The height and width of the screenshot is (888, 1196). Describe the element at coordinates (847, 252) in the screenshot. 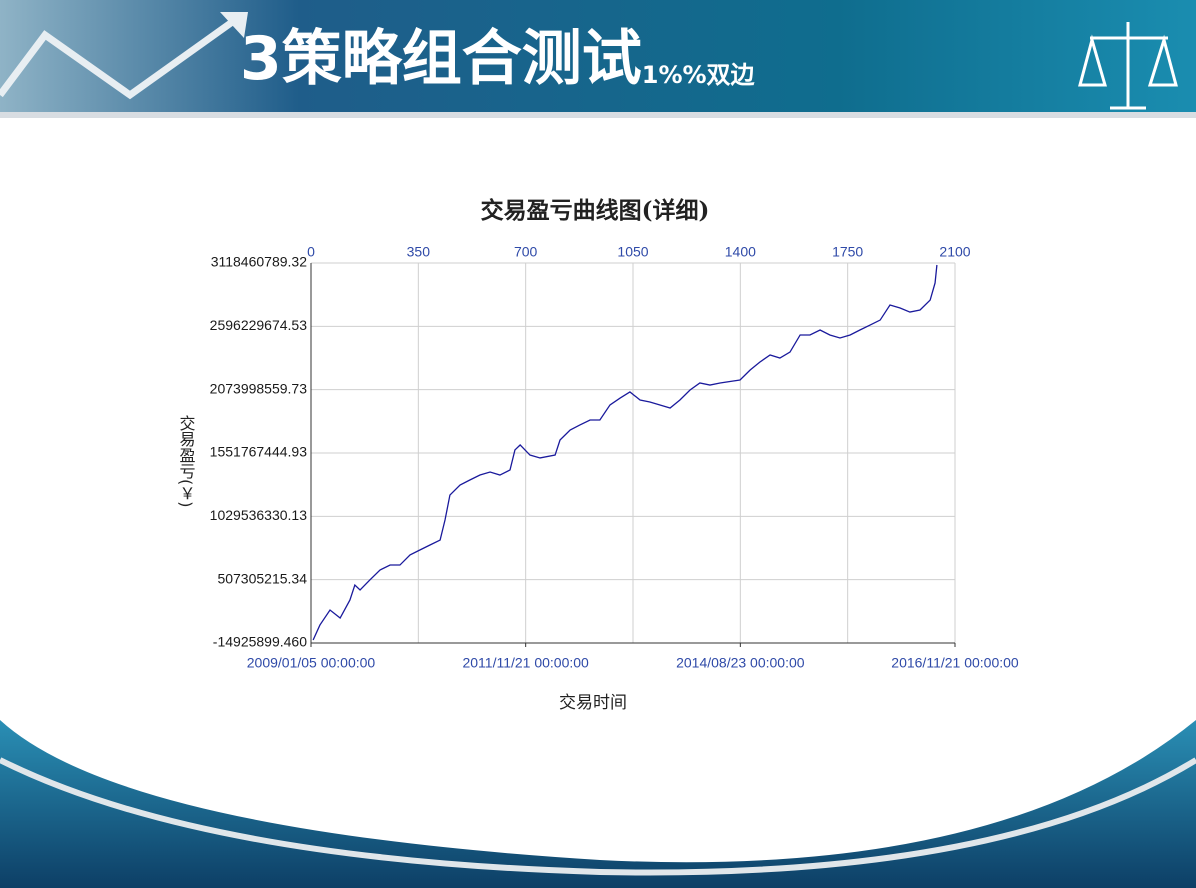

I see `x-tick-label: 1750` at that location.